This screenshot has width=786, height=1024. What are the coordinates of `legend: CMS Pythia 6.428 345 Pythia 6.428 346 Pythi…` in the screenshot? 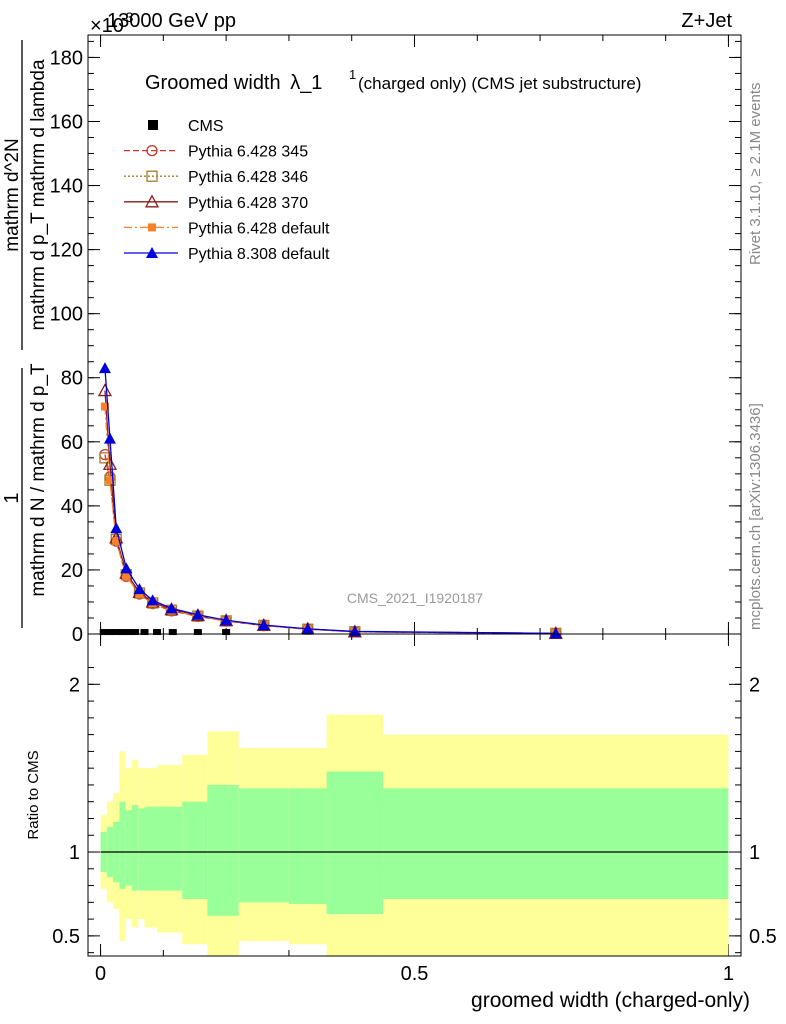 It's located at (227, 190).